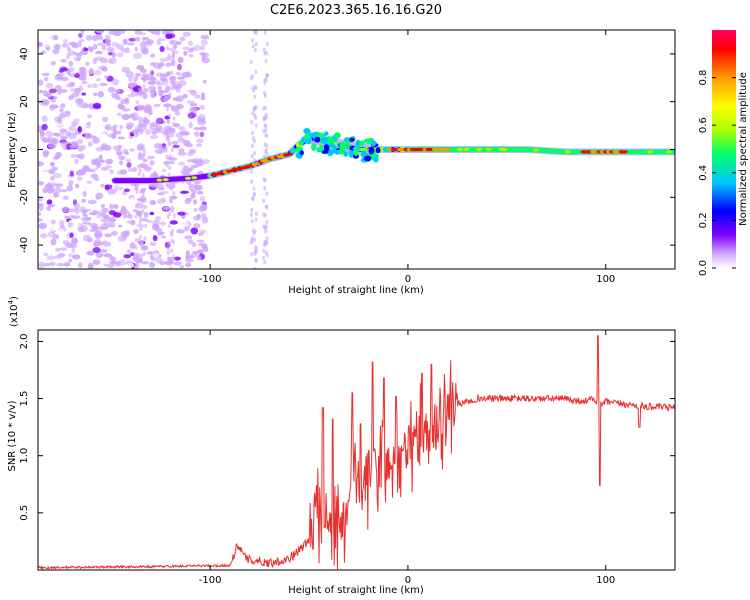 Image resolution: width=750 pixels, height=600 pixels. Describe the element at coordinates (703, 78) in the screenshot. I see `colorbar-tick-label: 0.8` at that location.